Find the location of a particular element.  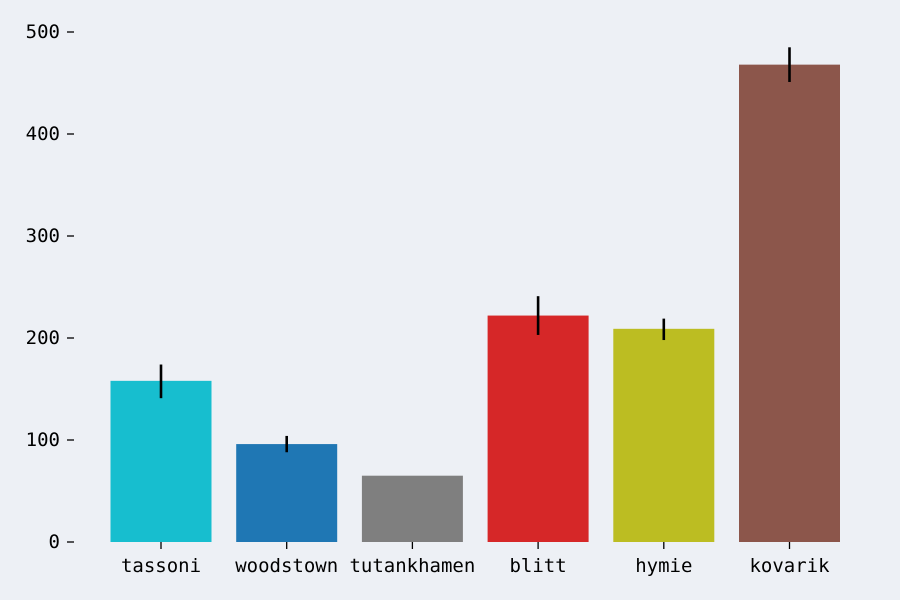

bar-woodstown is located at coordinates (287, 493).